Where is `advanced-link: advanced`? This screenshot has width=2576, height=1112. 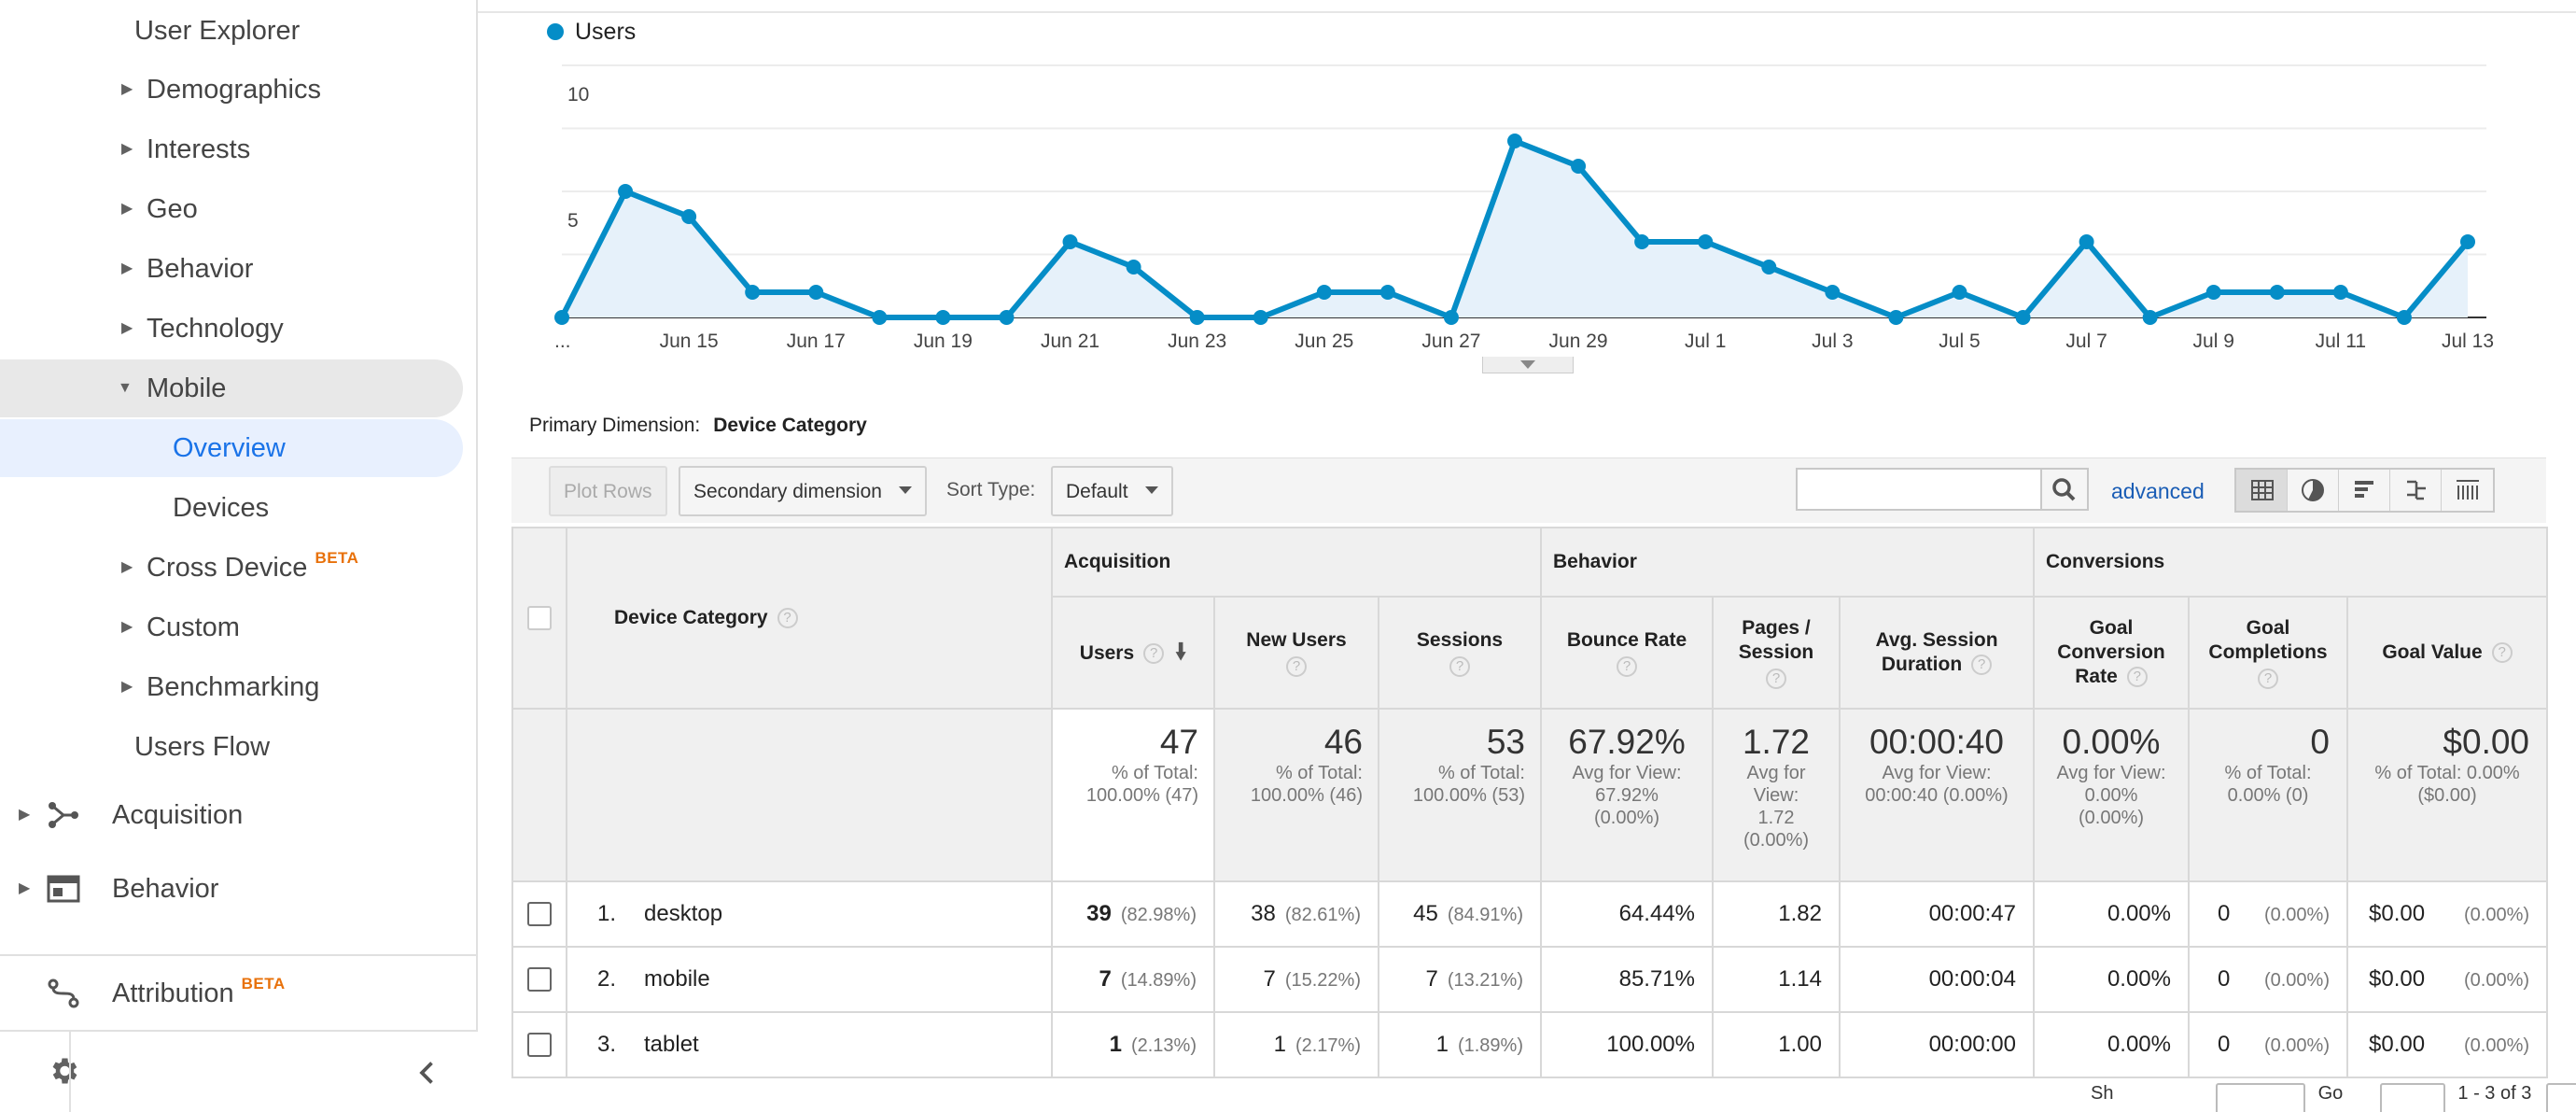
advanced-link: advanced is located at coordinates (2158, 491).